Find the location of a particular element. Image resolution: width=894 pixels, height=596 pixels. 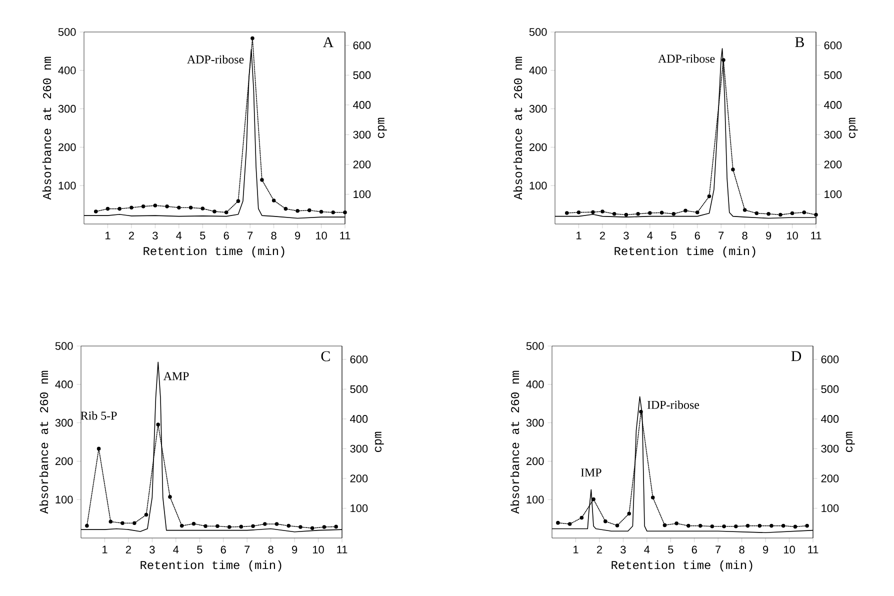

annotation: ADP-ribose is located at coordinates (215, 59).